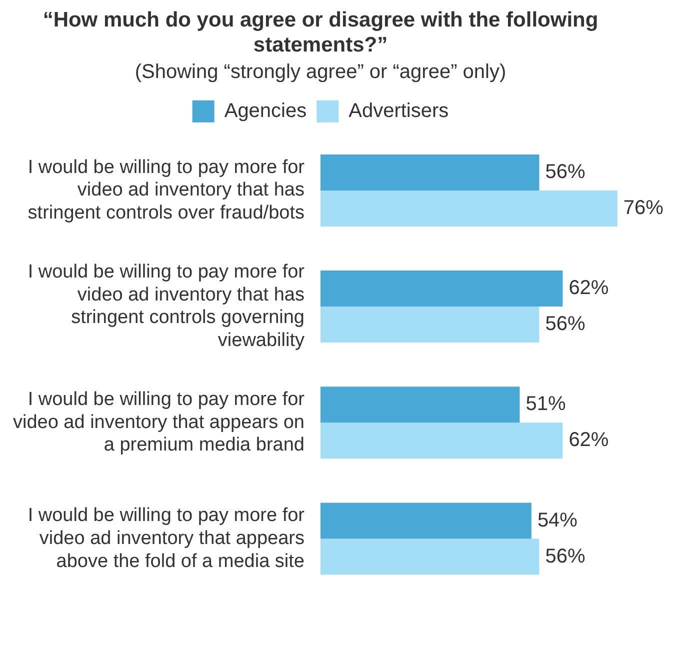 This screenshot has height=647, width=691. I want to click on y-tick-label: I would be willing to pay more for video ad inventory that has stringent controls governing viewability, so click(167, 306).